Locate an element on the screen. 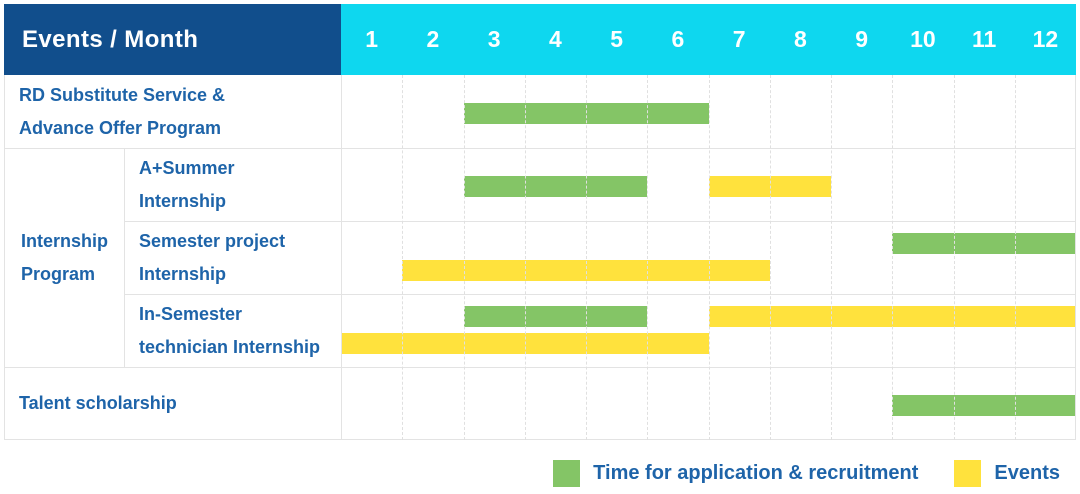 The width and height of the screenshot is (1080, 494). row-label-line: In-Semester is located at coordinates (191, 313).